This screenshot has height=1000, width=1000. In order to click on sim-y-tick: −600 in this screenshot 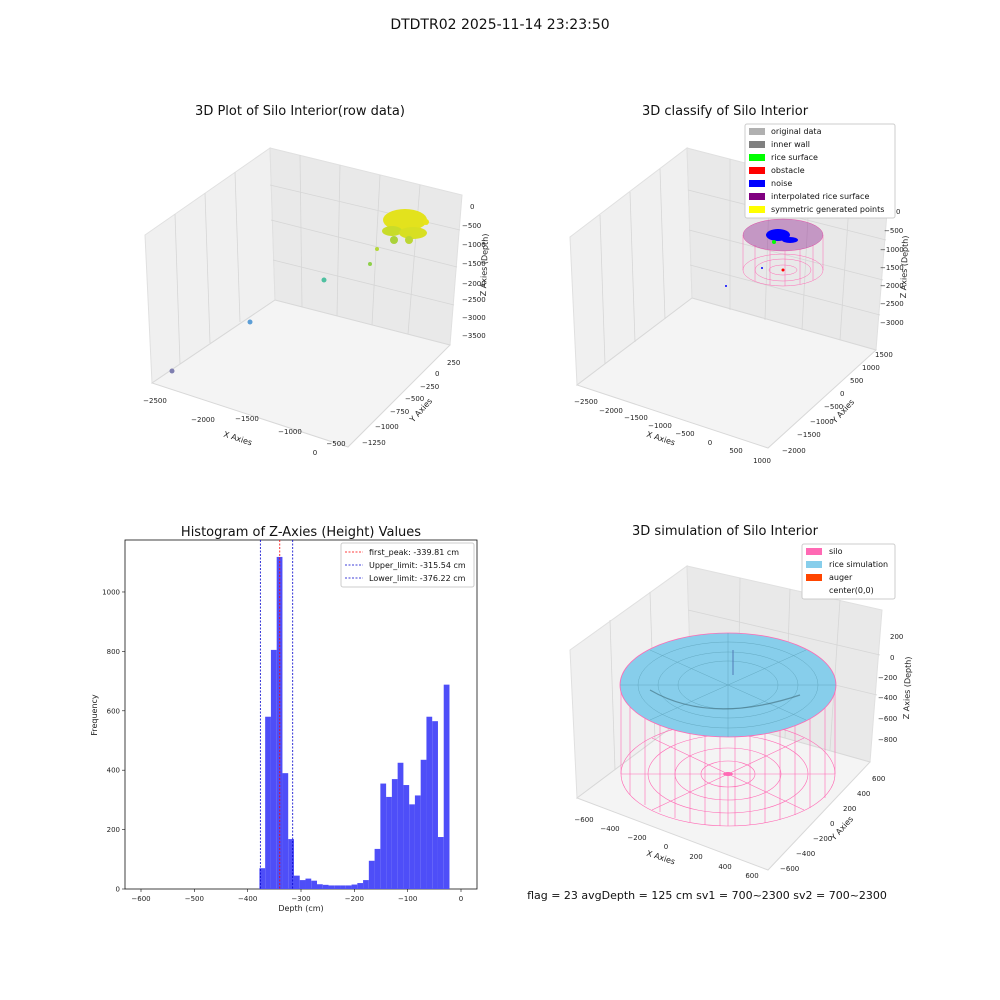, I will do `click(789, 869)`.